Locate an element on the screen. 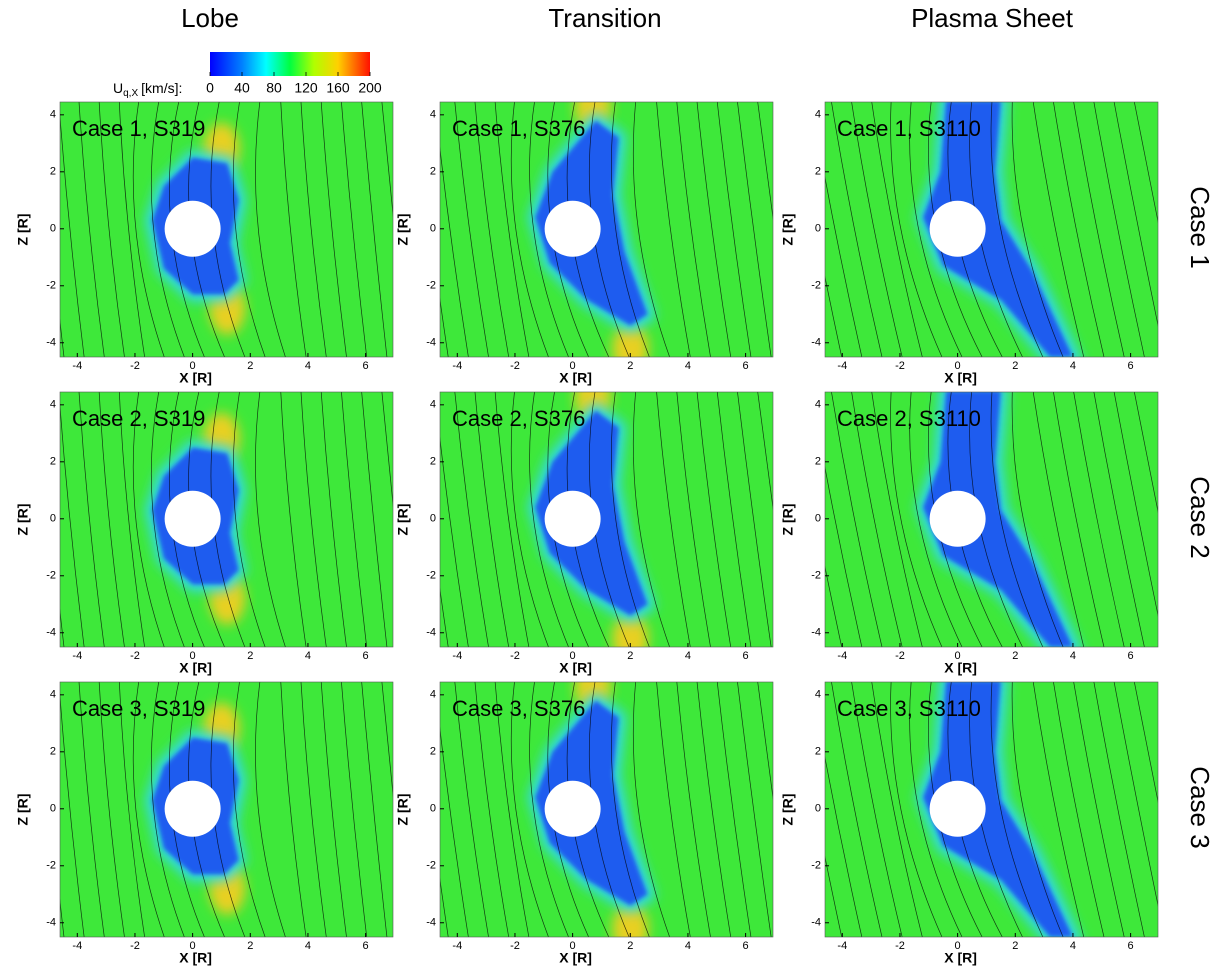  column-title: Plasma Sheet is located at coordinates (992, 18).